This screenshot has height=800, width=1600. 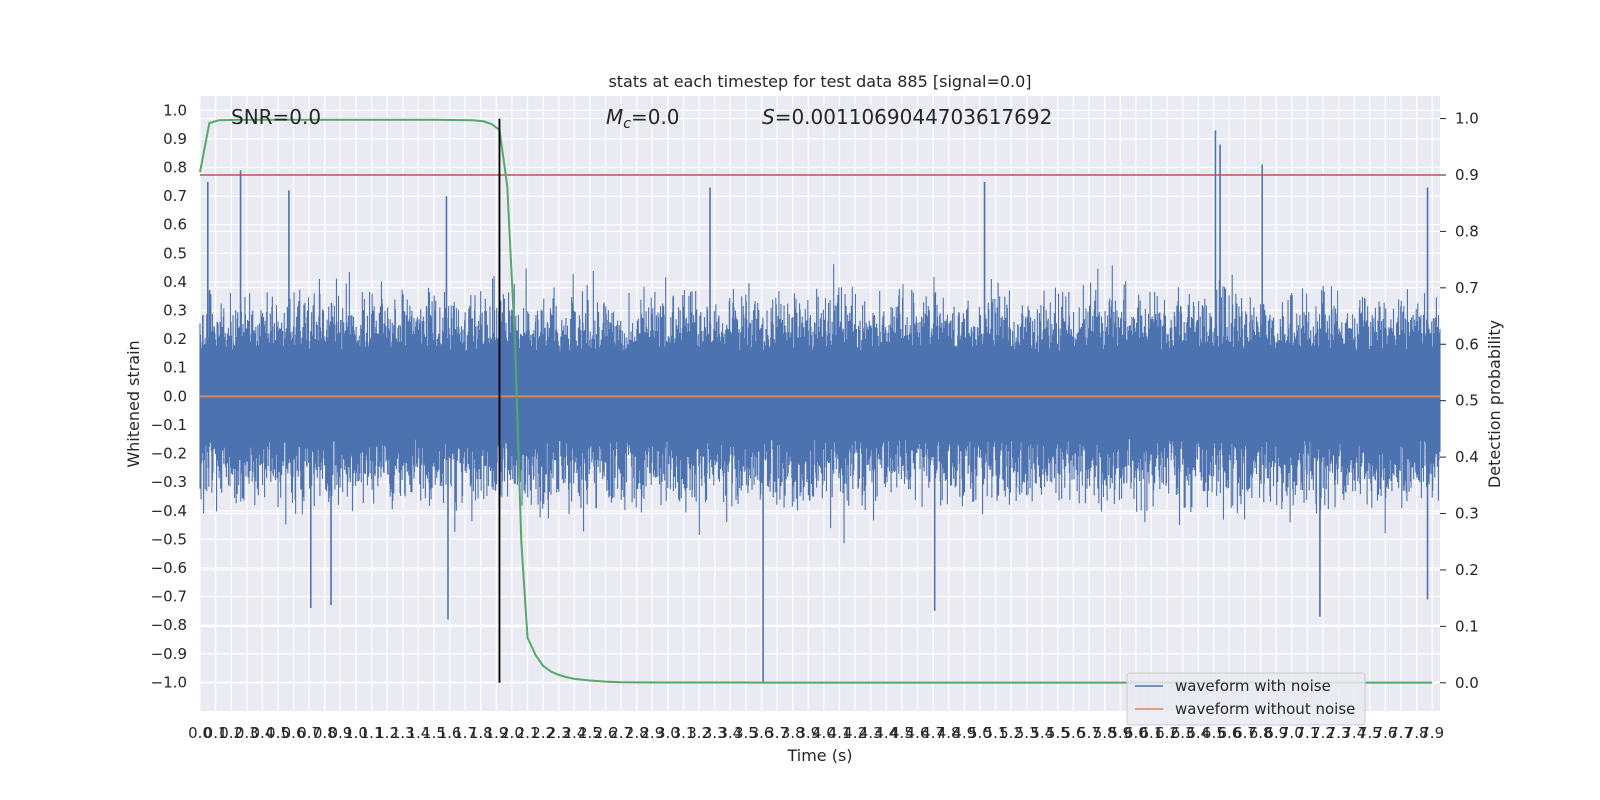 What do you see at coordinates (1058, 733) in the screenshot?
I see `x-tick-label: 5.5` at bounding box center [1058, 733].